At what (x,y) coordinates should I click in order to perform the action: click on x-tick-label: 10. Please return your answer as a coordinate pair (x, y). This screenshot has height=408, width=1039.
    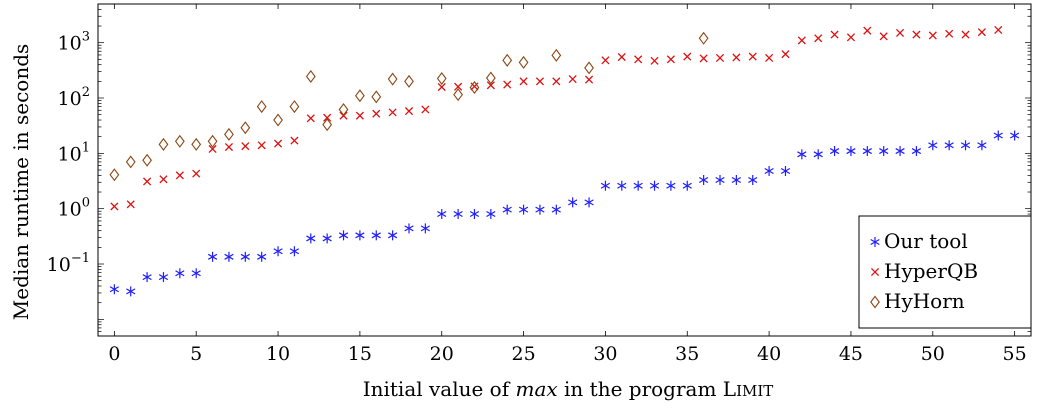
    Looking at the image, I should click on (278, 354).